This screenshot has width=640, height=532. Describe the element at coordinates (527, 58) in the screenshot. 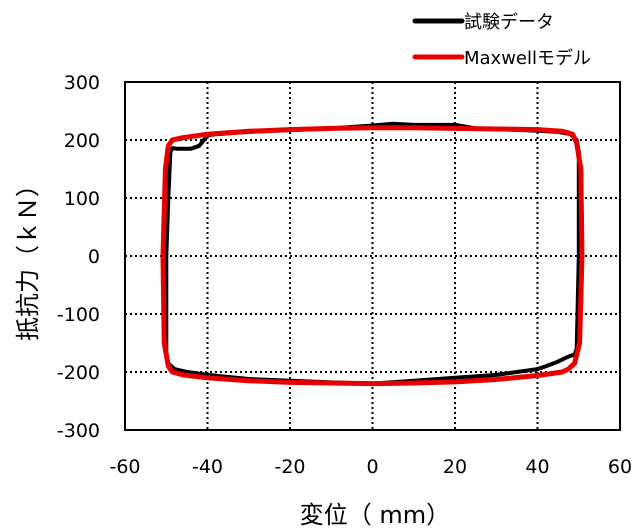

I see `legend-label-maxwell-model: Maxwellモデル` at that location.